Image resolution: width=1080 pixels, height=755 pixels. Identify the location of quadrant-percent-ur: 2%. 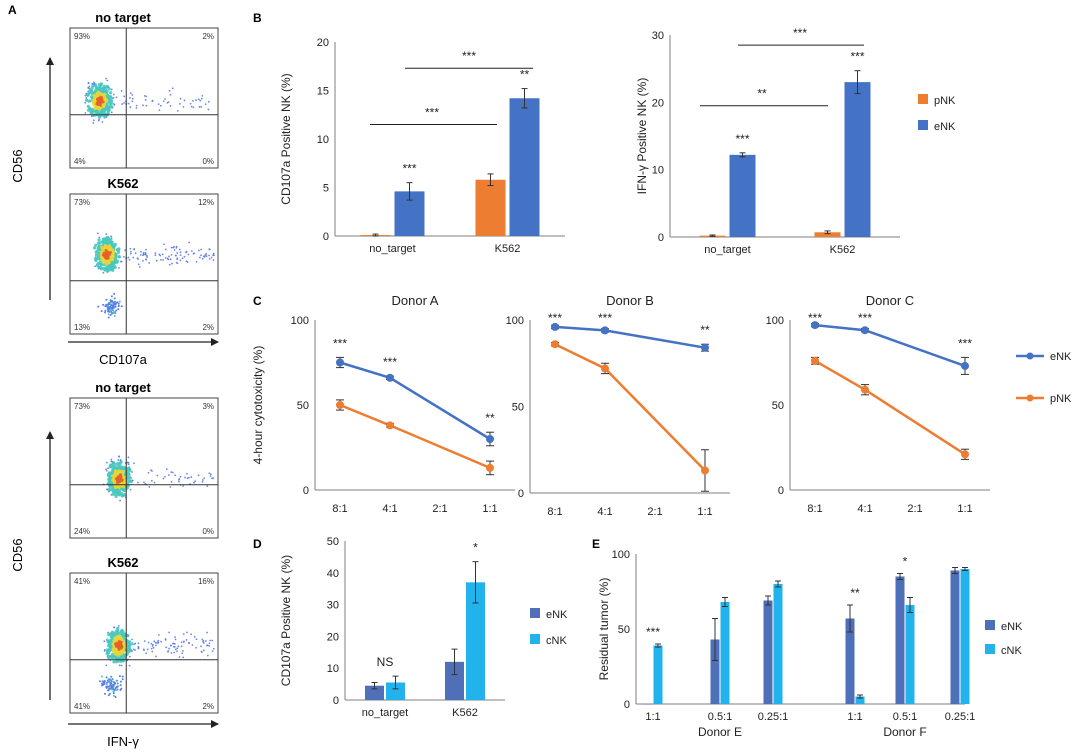
(208, 36).